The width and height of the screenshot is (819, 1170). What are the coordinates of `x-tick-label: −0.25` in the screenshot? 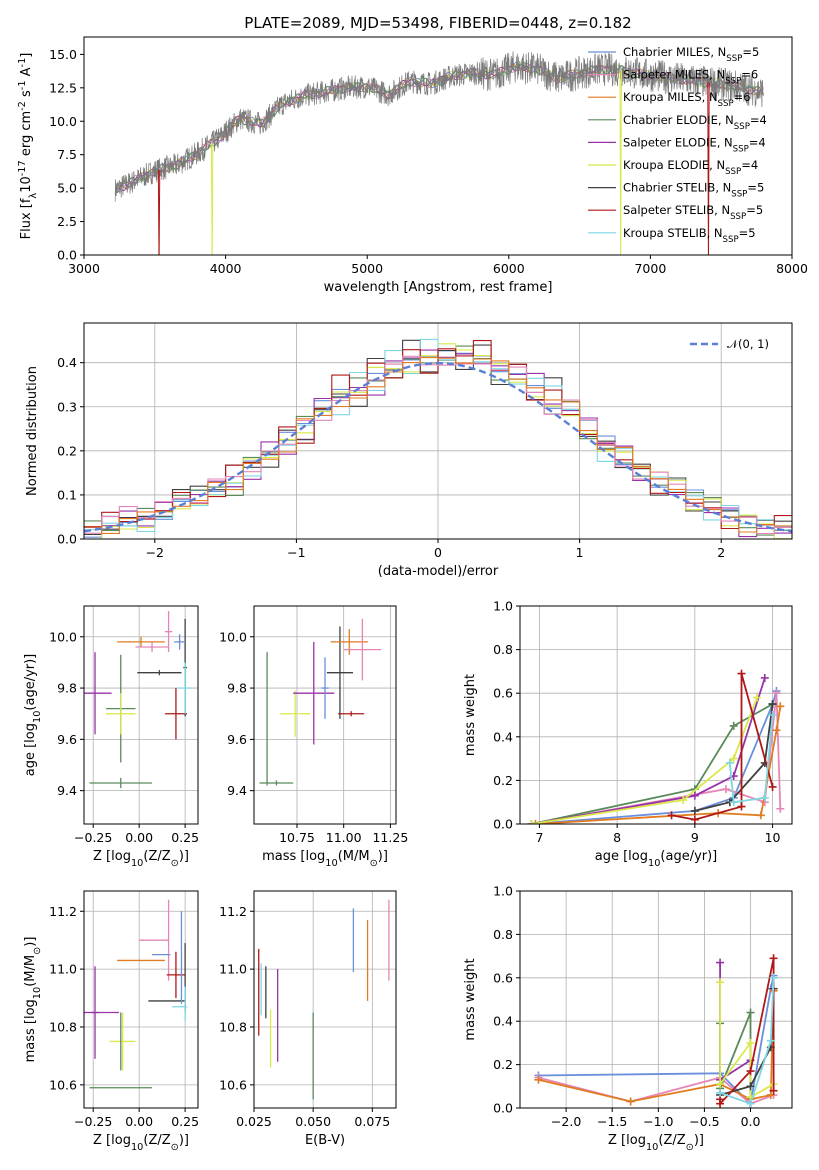 It's located at (93, 837).